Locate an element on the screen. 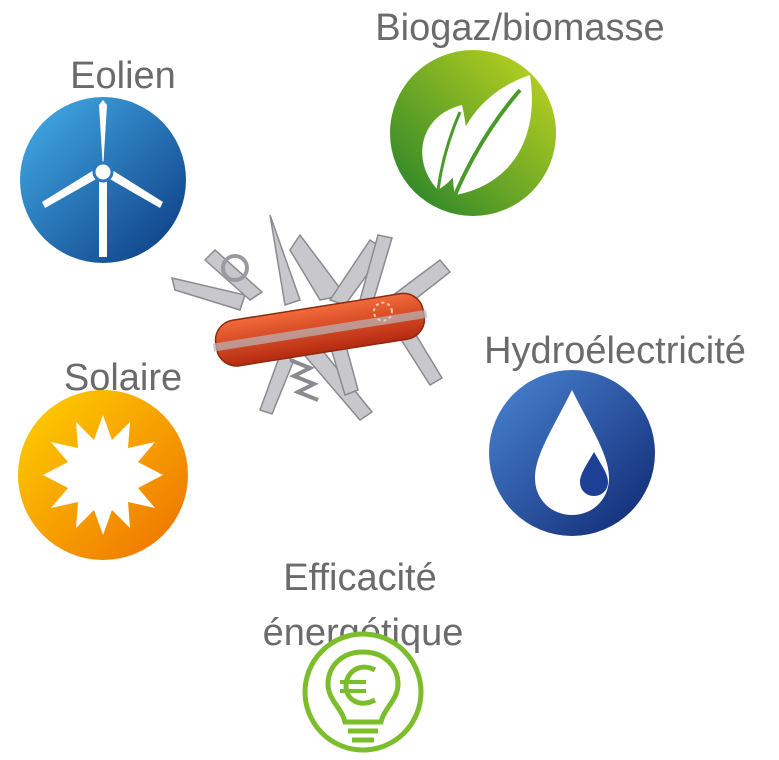  label: Biogaz/biomasse is located at coordinates (519, 28).